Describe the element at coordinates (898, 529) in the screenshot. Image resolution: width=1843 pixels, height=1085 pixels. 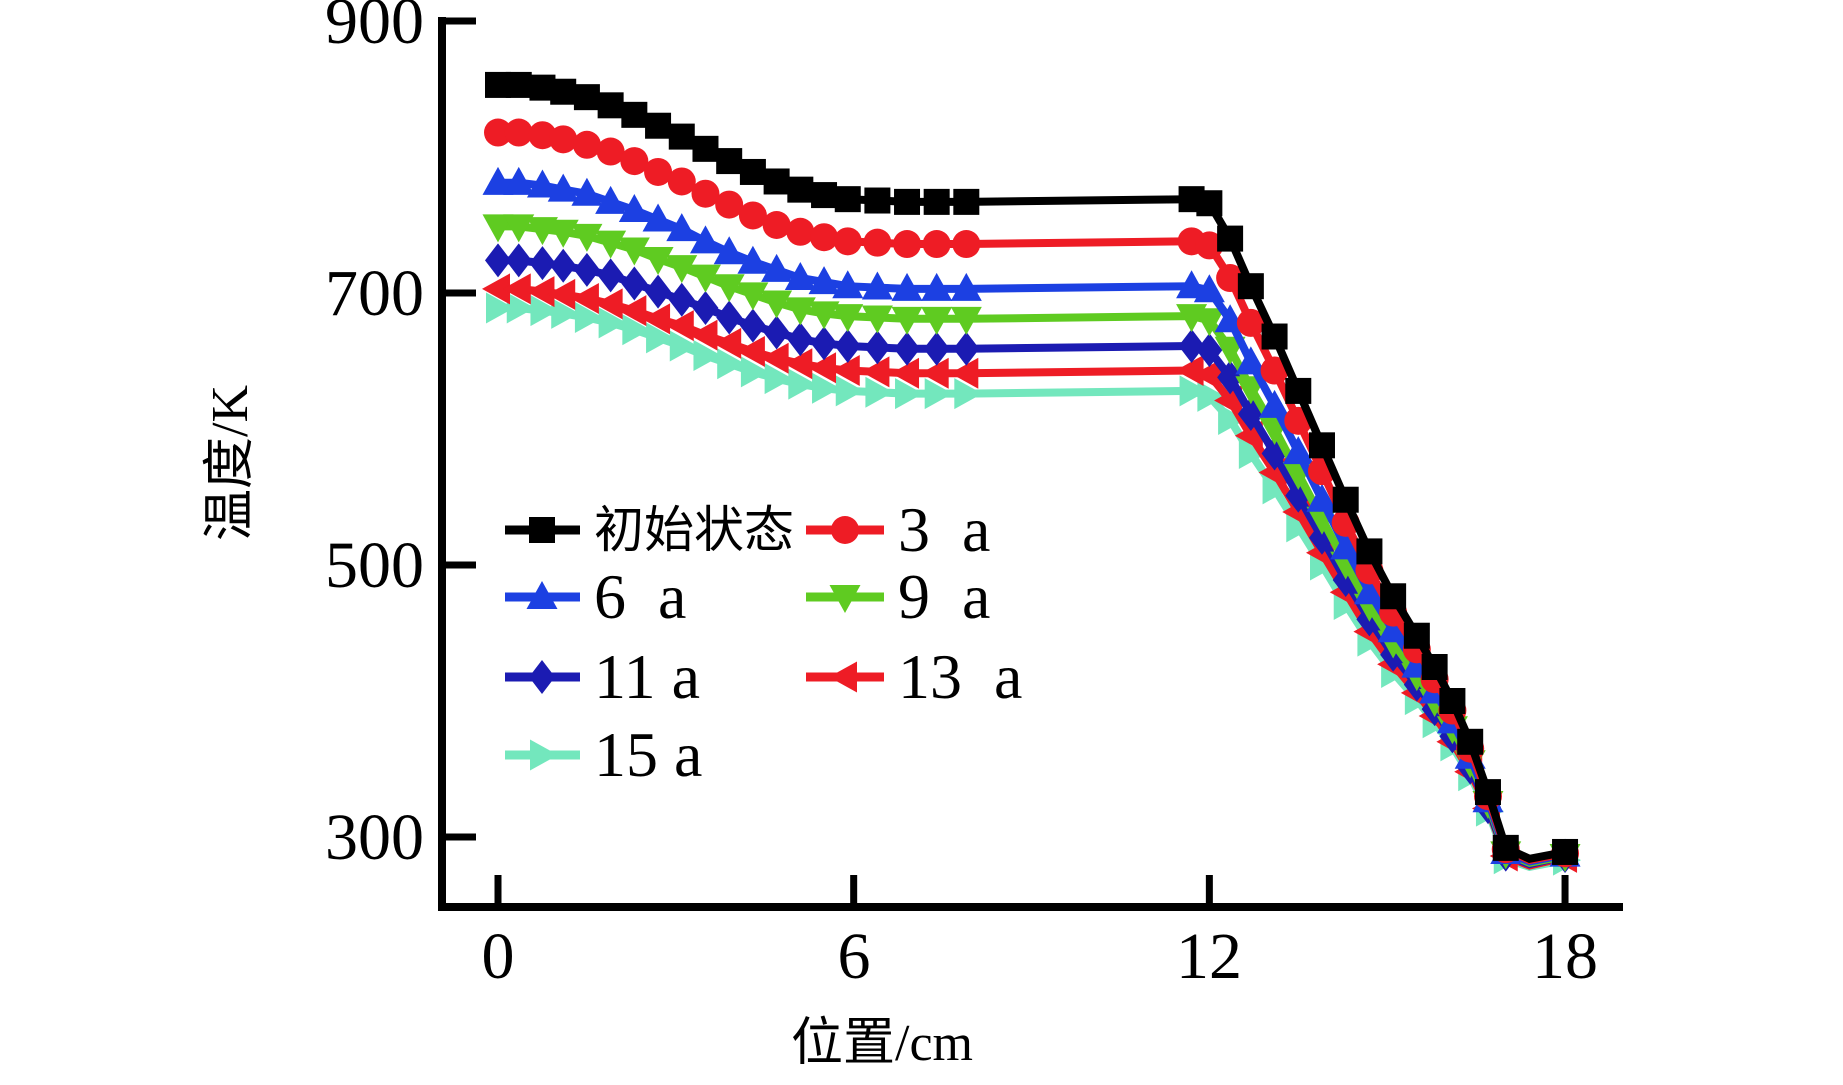
I see `legend-entry-1: 3 a` at that location.